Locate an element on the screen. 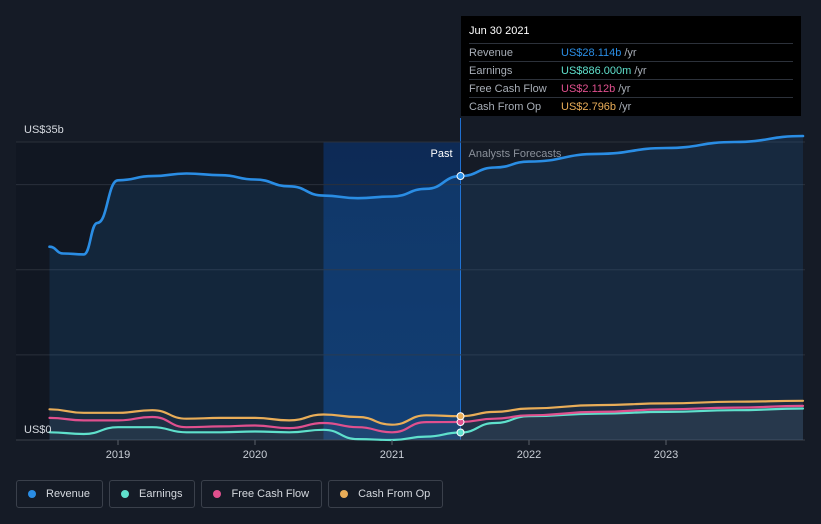 Image resolution: width=821 pixels, height=524 pixels. past-label: Past is located at coordinates (441, 154).